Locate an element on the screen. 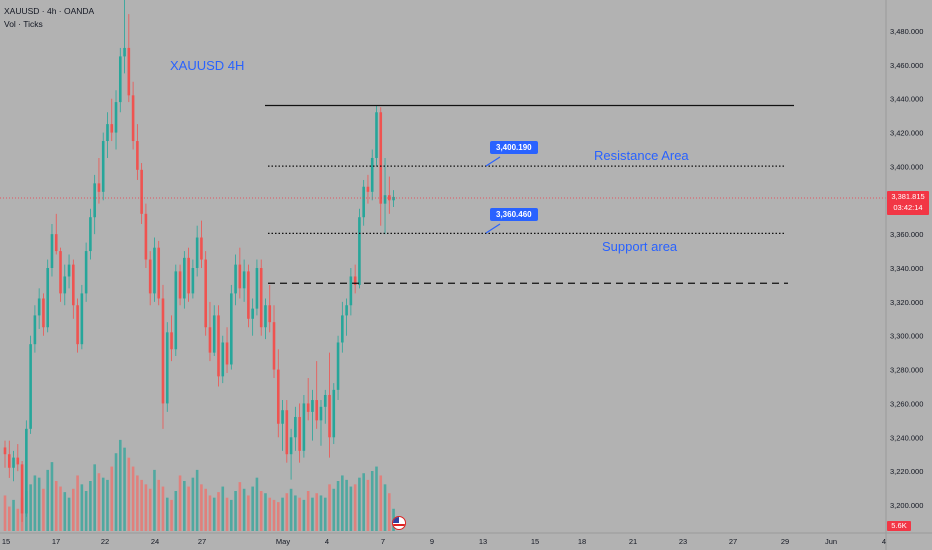 The height and width of the screenshot is (550, 932). date-tick-label: 27 is located at coordinates (733, 541).